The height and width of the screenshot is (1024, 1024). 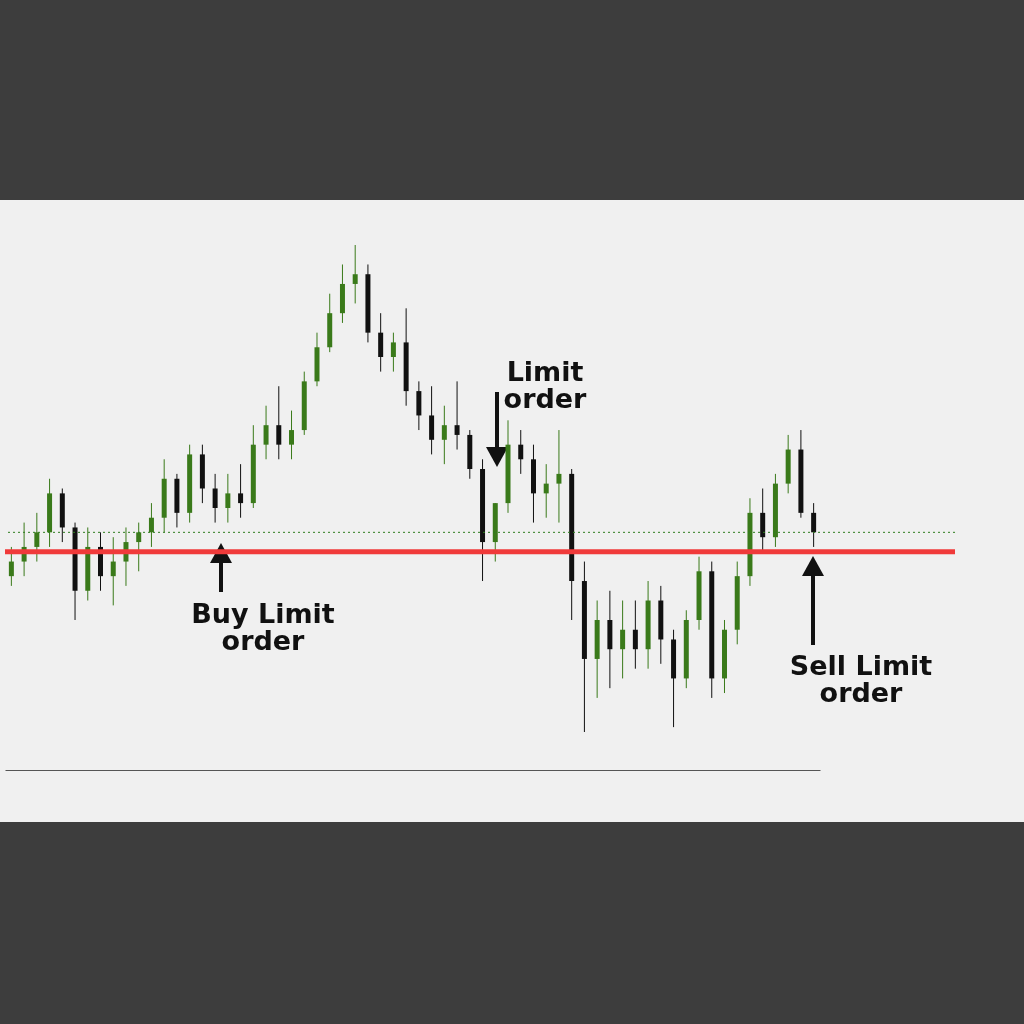 What do you see at coordinates (545, 385) in the screenshot?
I see `annotation: Limit order` at bounding box center [545, 385].